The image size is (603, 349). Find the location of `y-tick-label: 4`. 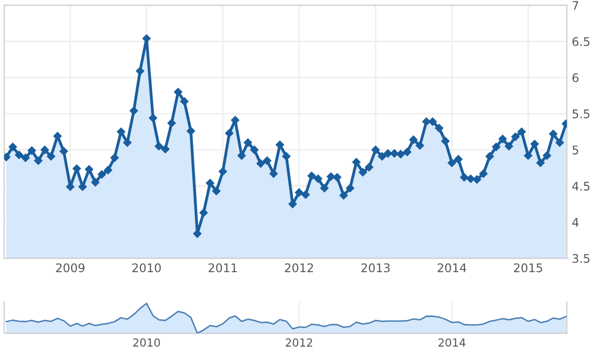

y-tick-label: 4 is located at coordinates (575, 222).